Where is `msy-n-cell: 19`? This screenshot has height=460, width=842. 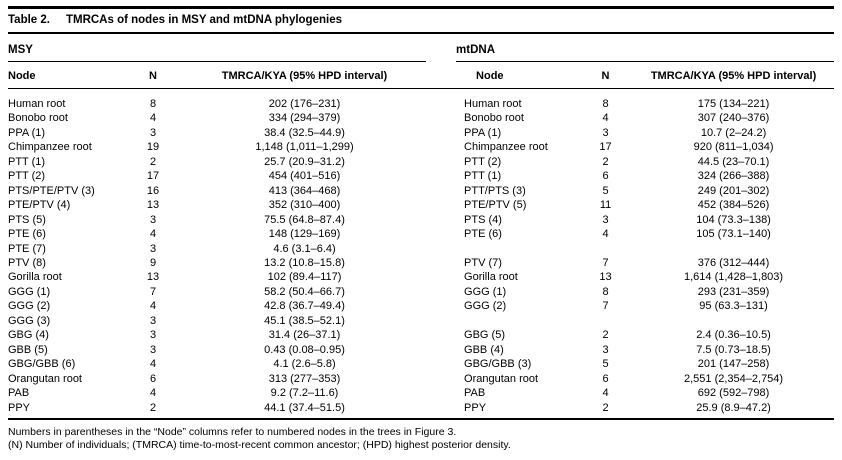 msy-n-cell: 19 is located at coordinates (153, 147).